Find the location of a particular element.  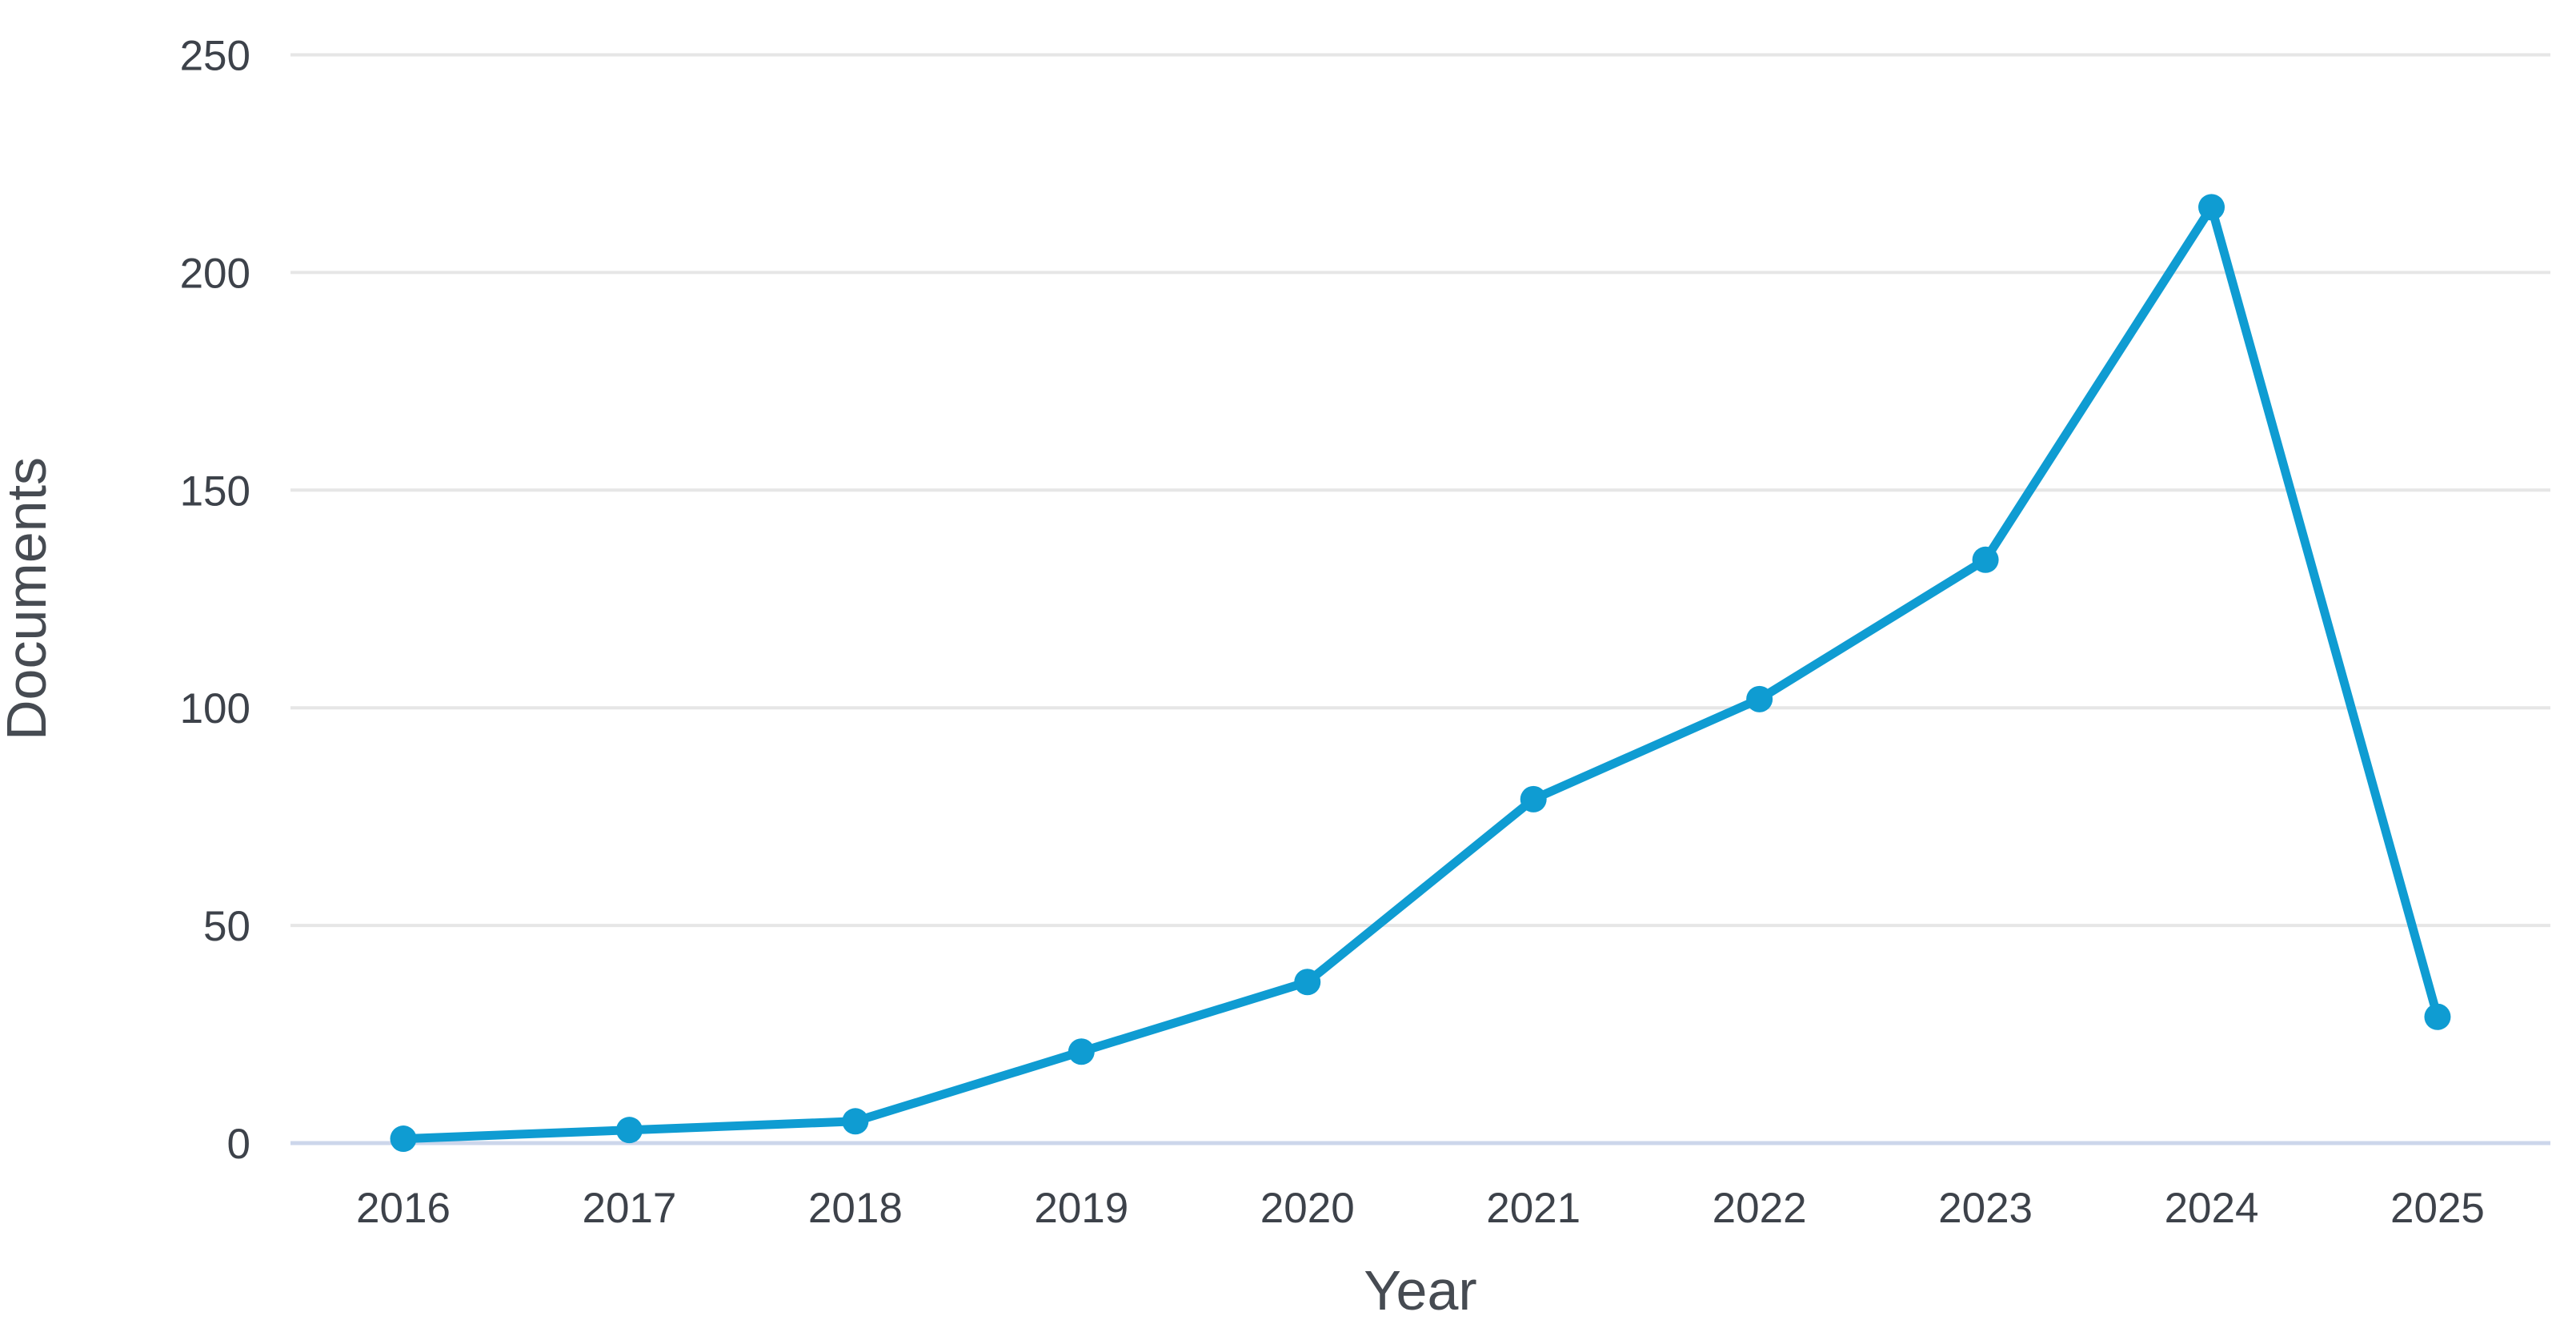

x-axis-tick-label: 2025 is located at coordinates (2437, 1209).